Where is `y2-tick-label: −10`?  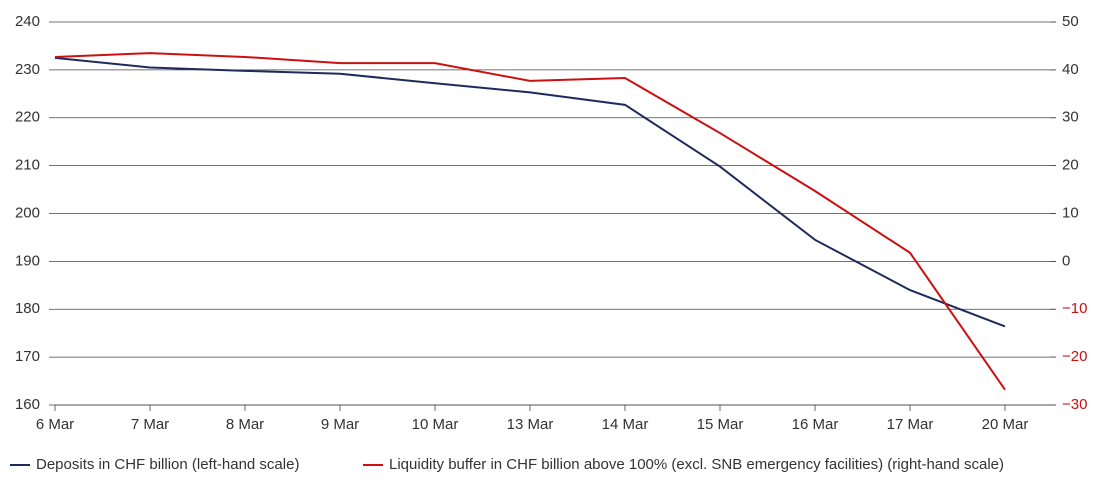
y2-tick-label: −10 is located at coordinates (1074, 308).